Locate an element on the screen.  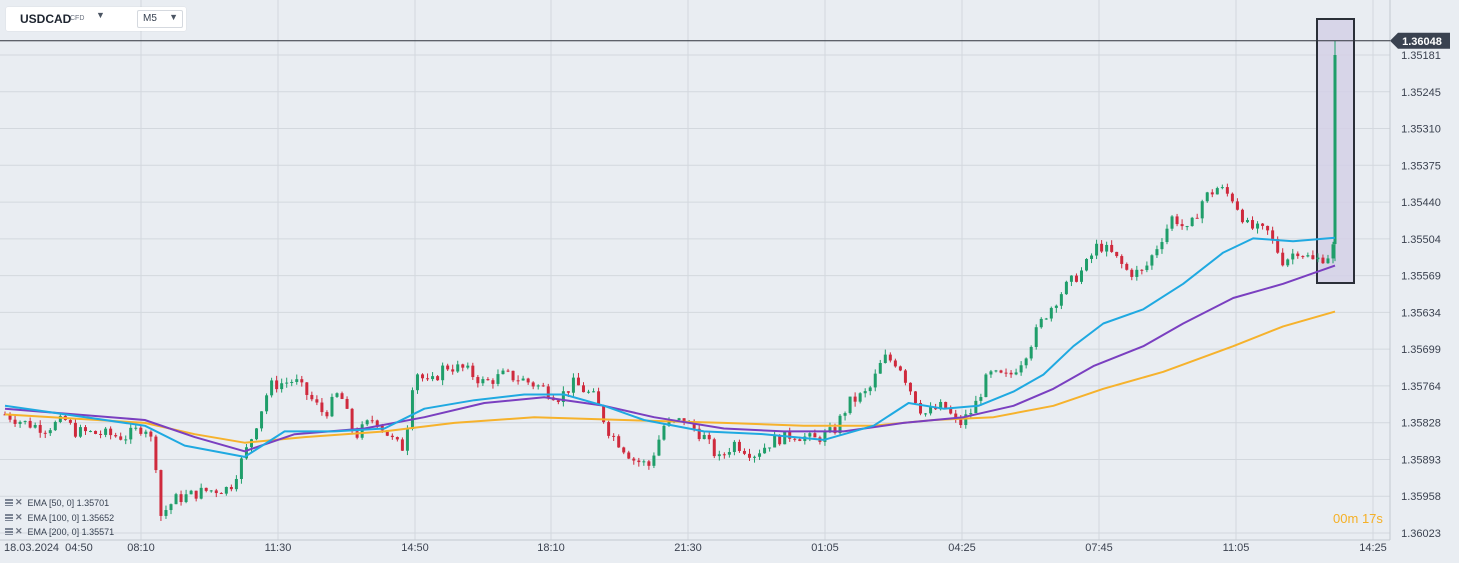
y-tick-label: 1.35828 is located at coordinates (1421, 424).